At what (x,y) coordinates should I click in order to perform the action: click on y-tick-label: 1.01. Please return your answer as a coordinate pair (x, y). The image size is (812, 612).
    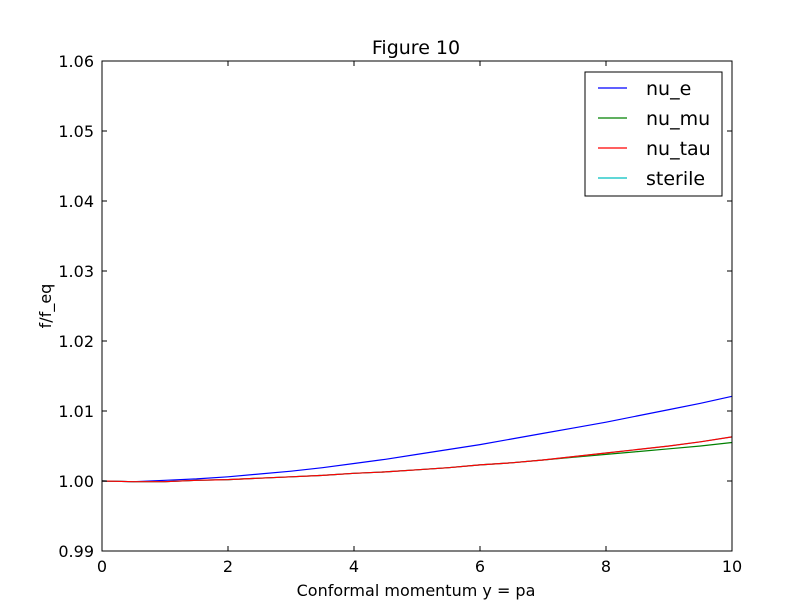
    Looking at the image, I should click on (76, 411).